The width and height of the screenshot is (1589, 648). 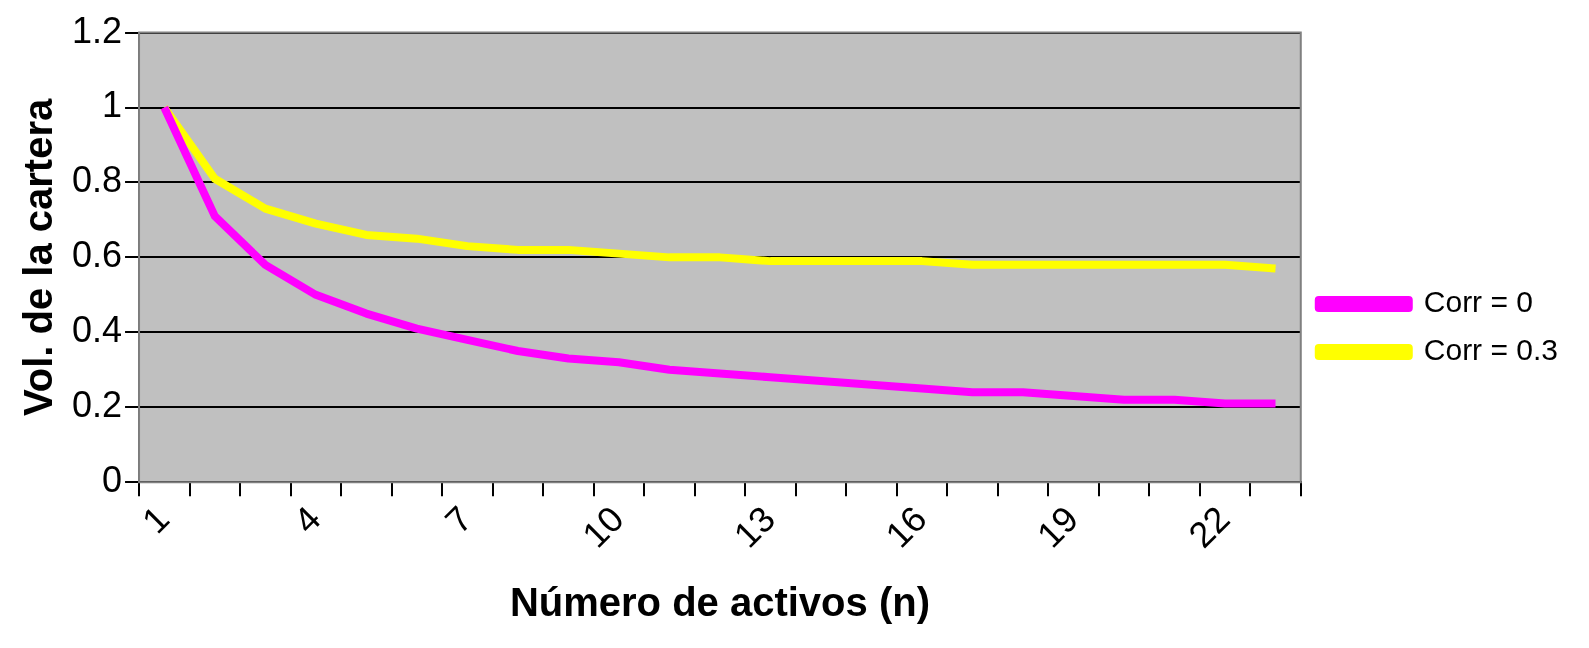 What do you see at coordinates (458, 520) in the screenshot?
I see `x-tick-label: 7` at bounding box center [458, 520].